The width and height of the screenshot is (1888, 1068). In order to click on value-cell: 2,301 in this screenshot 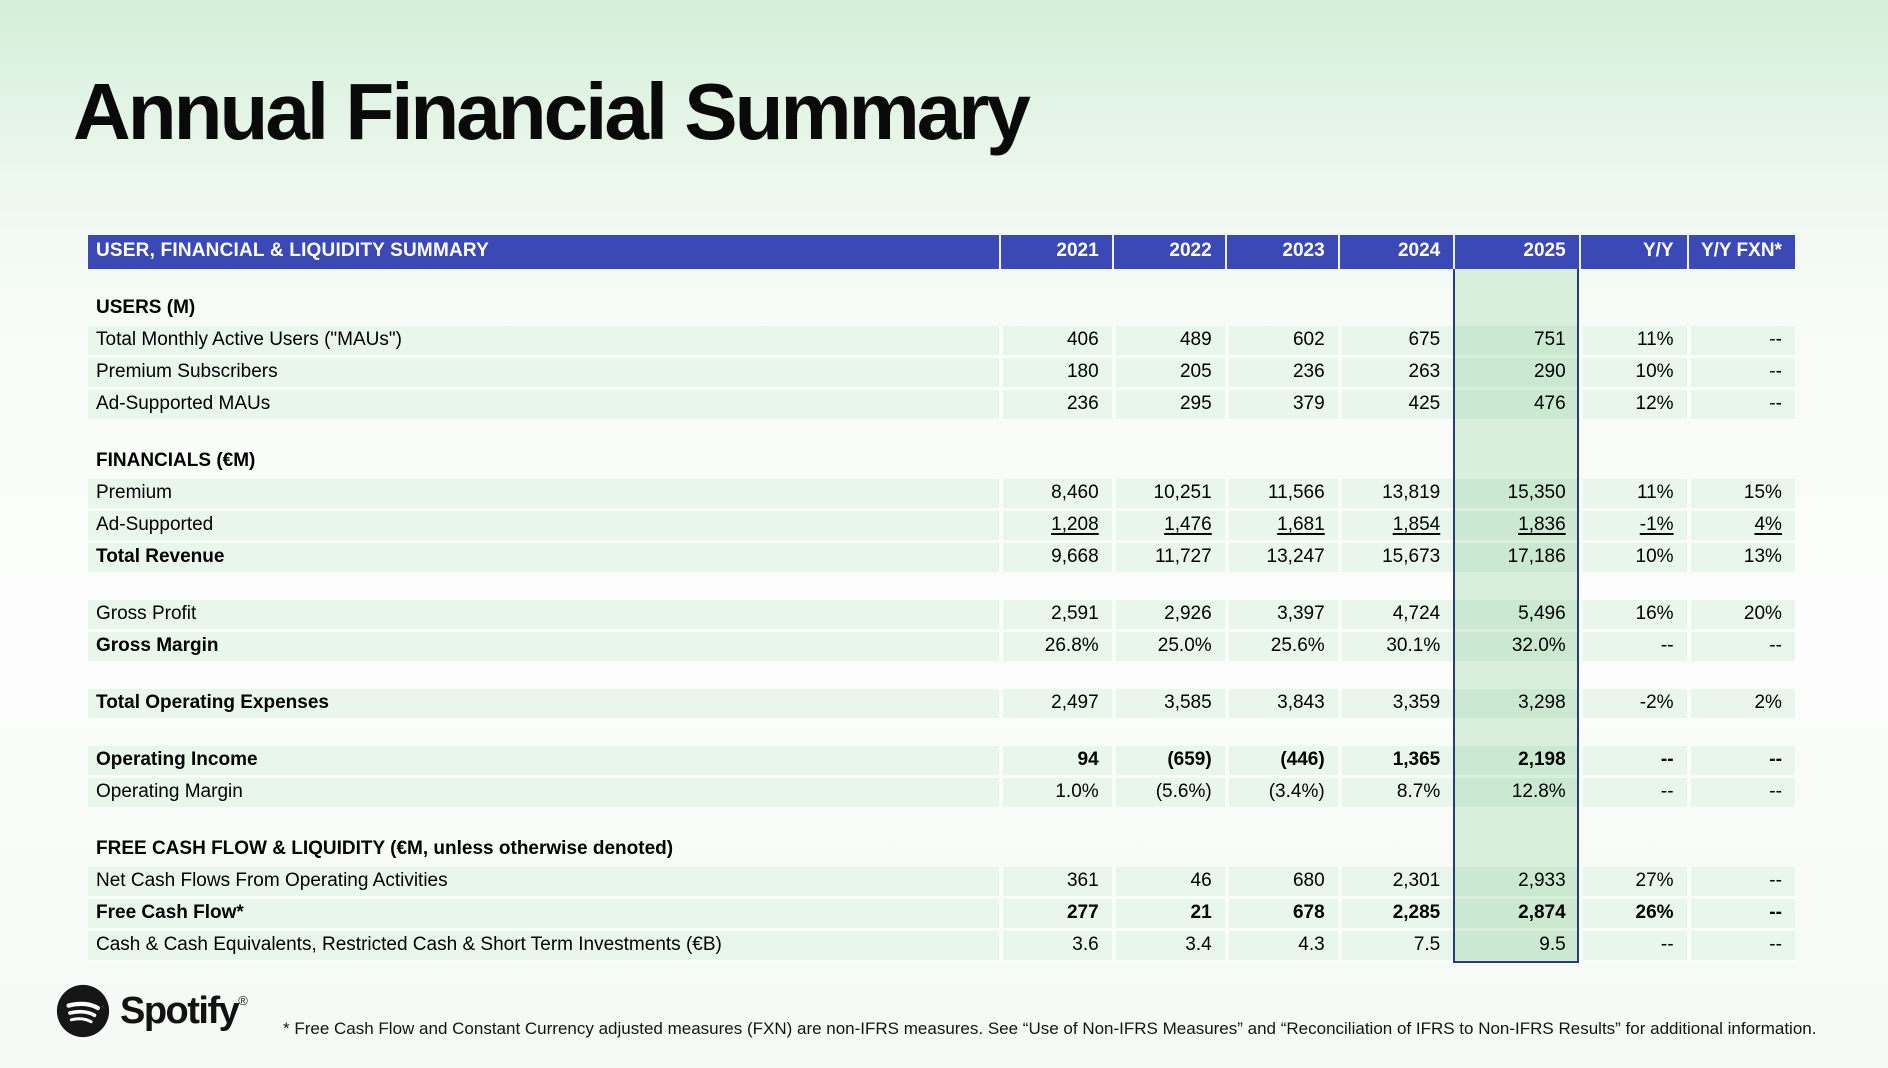, I will do `click(1395, 883)`.